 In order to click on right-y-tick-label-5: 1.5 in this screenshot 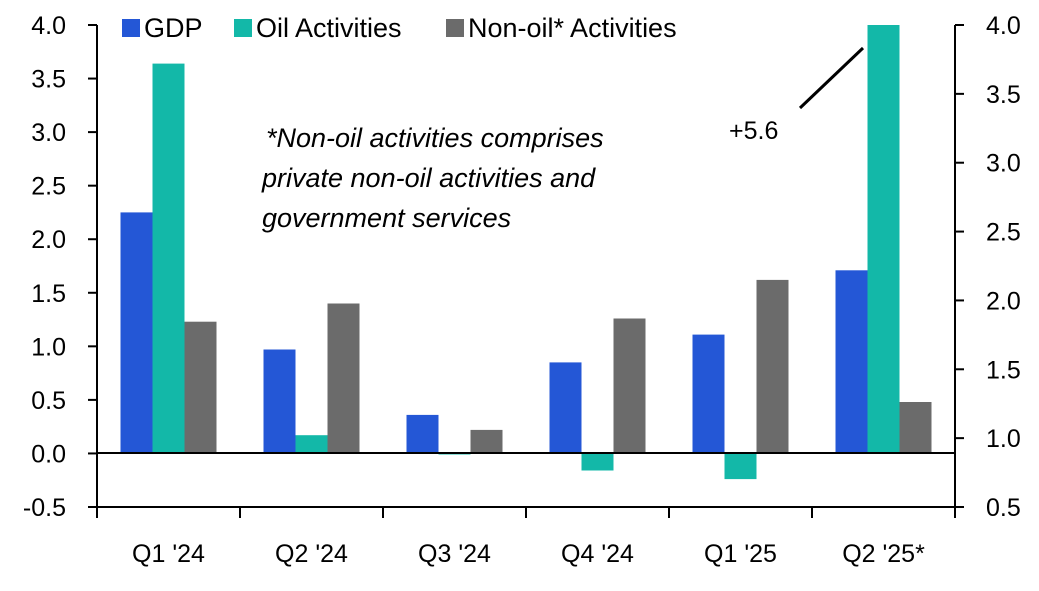, I will do `click(1003, 370)`.